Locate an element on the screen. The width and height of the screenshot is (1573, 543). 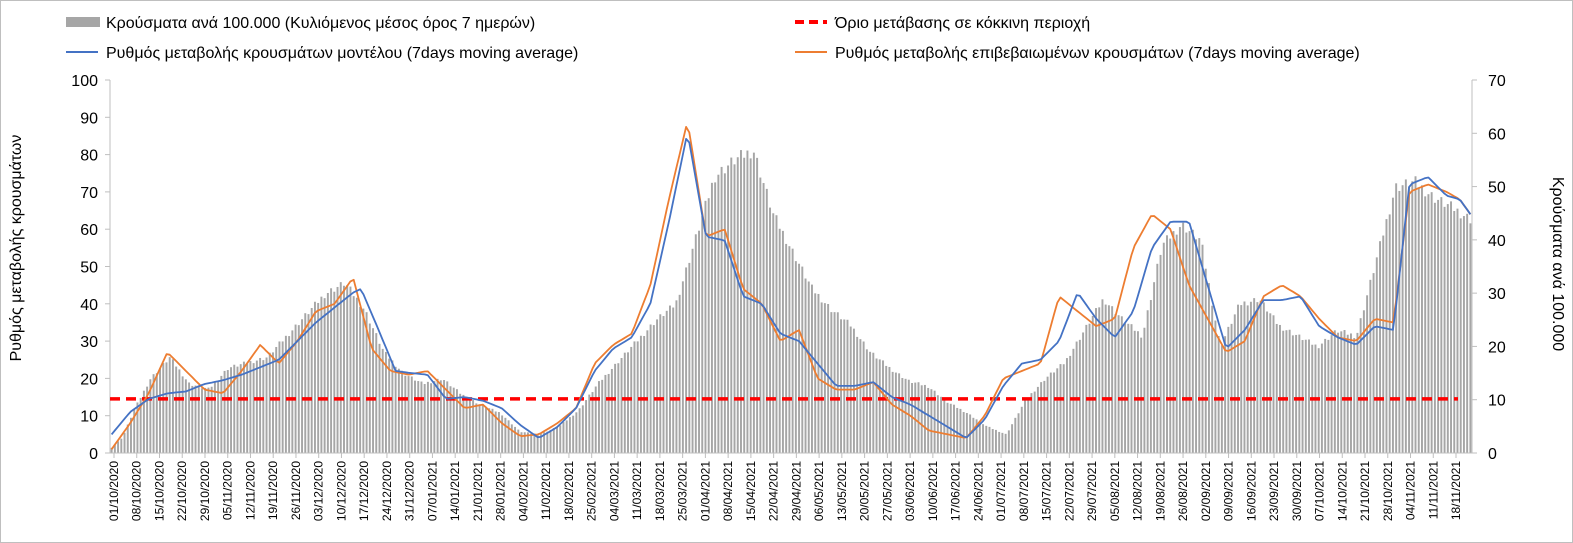
x-tick-label: 03/06/2021 is located at coordinates (910, 491).